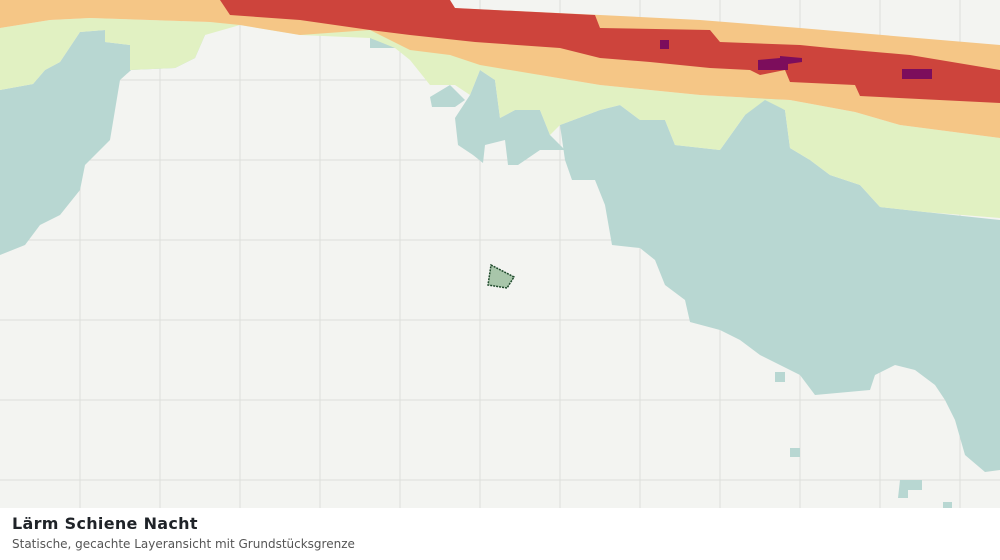 The image size is (1000, 560). Describe the element at coordinates (610, 51) in the screenshot. I see `noise-zone-very-high` at that location.